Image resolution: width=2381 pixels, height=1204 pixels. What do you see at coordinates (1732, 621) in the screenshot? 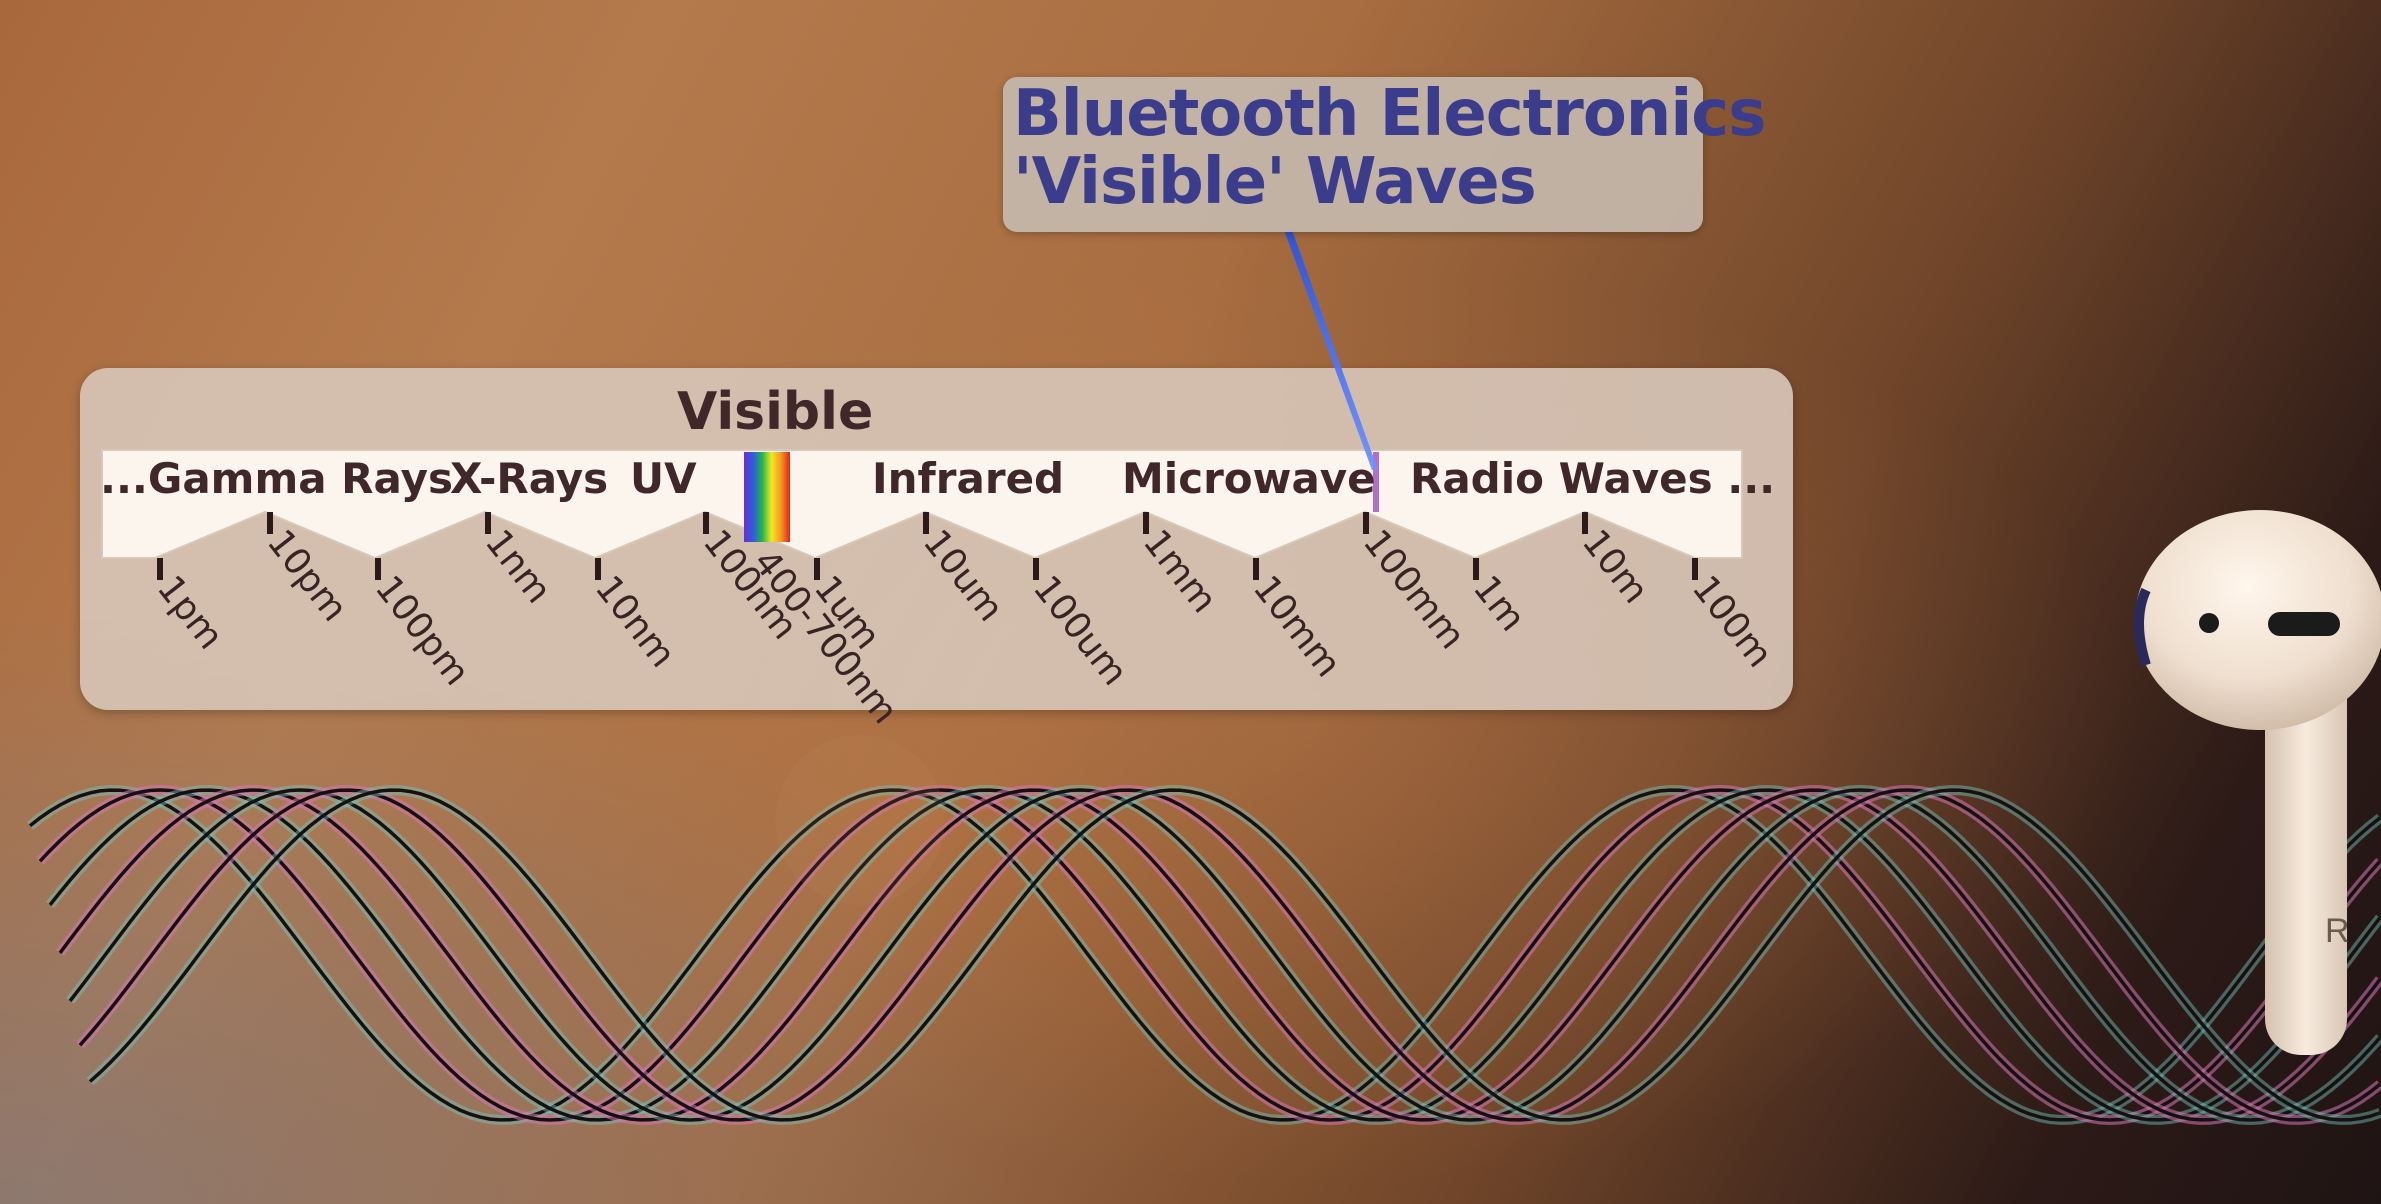
I see `tick-label: 100m` at bounding box center [1732, 621].